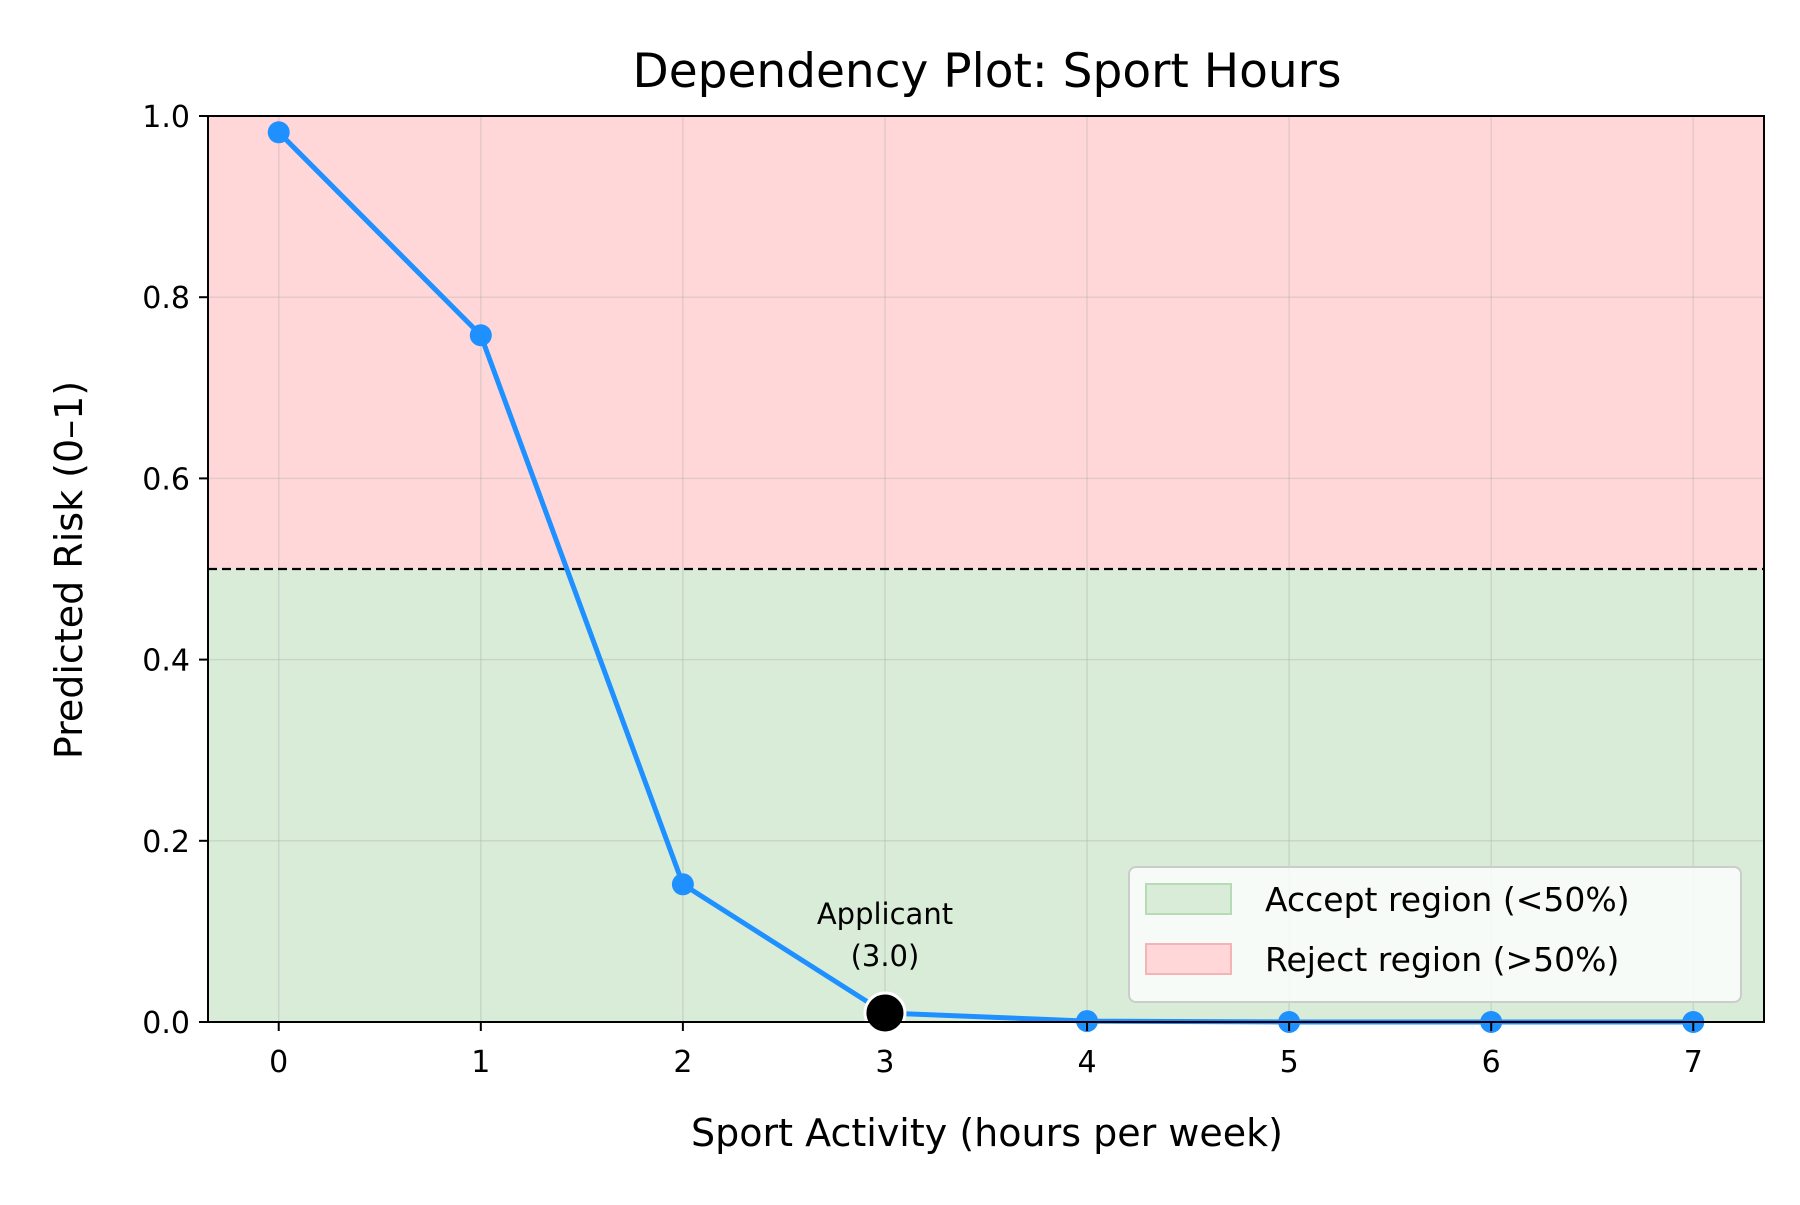  Describe the element at coordinates (166, 842) in the screenshot. I see `y-tick-label: 0.2` at that location.